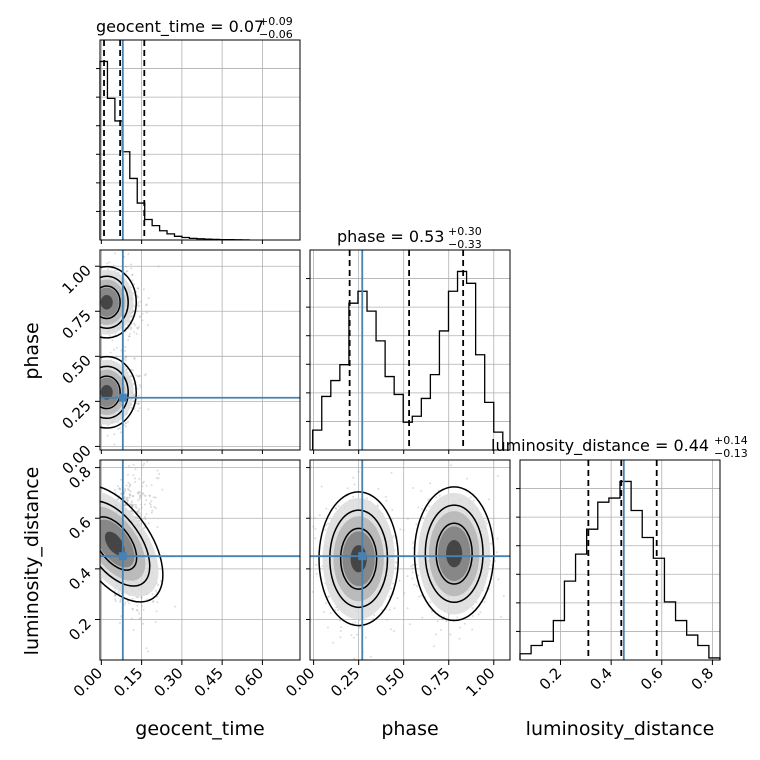  What do you see at coordinates (80, 579) in the screenshot?
I see `y-tick-label: 0.4` at bounding box center [80, 579].